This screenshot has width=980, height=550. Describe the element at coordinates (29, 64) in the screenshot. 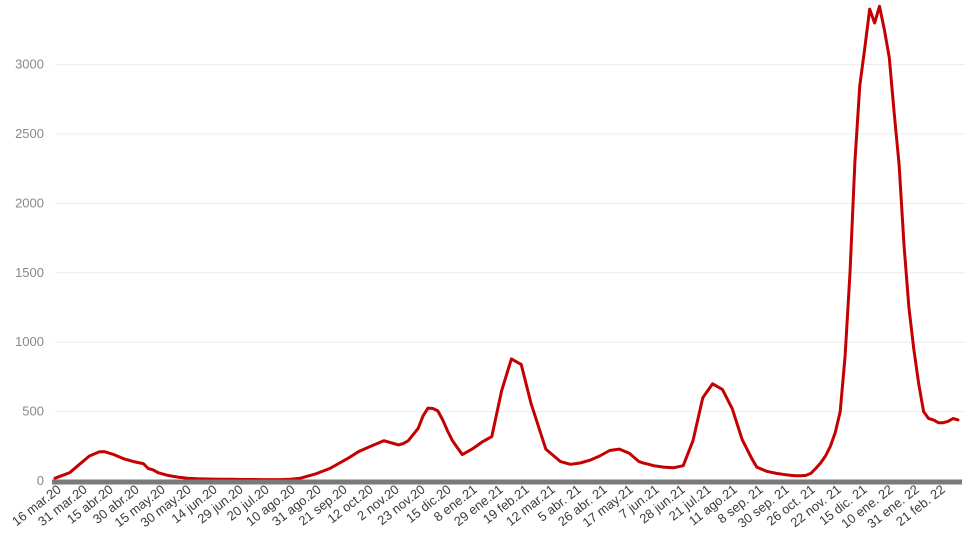

I see `y-tick-label: 3000` at that location.